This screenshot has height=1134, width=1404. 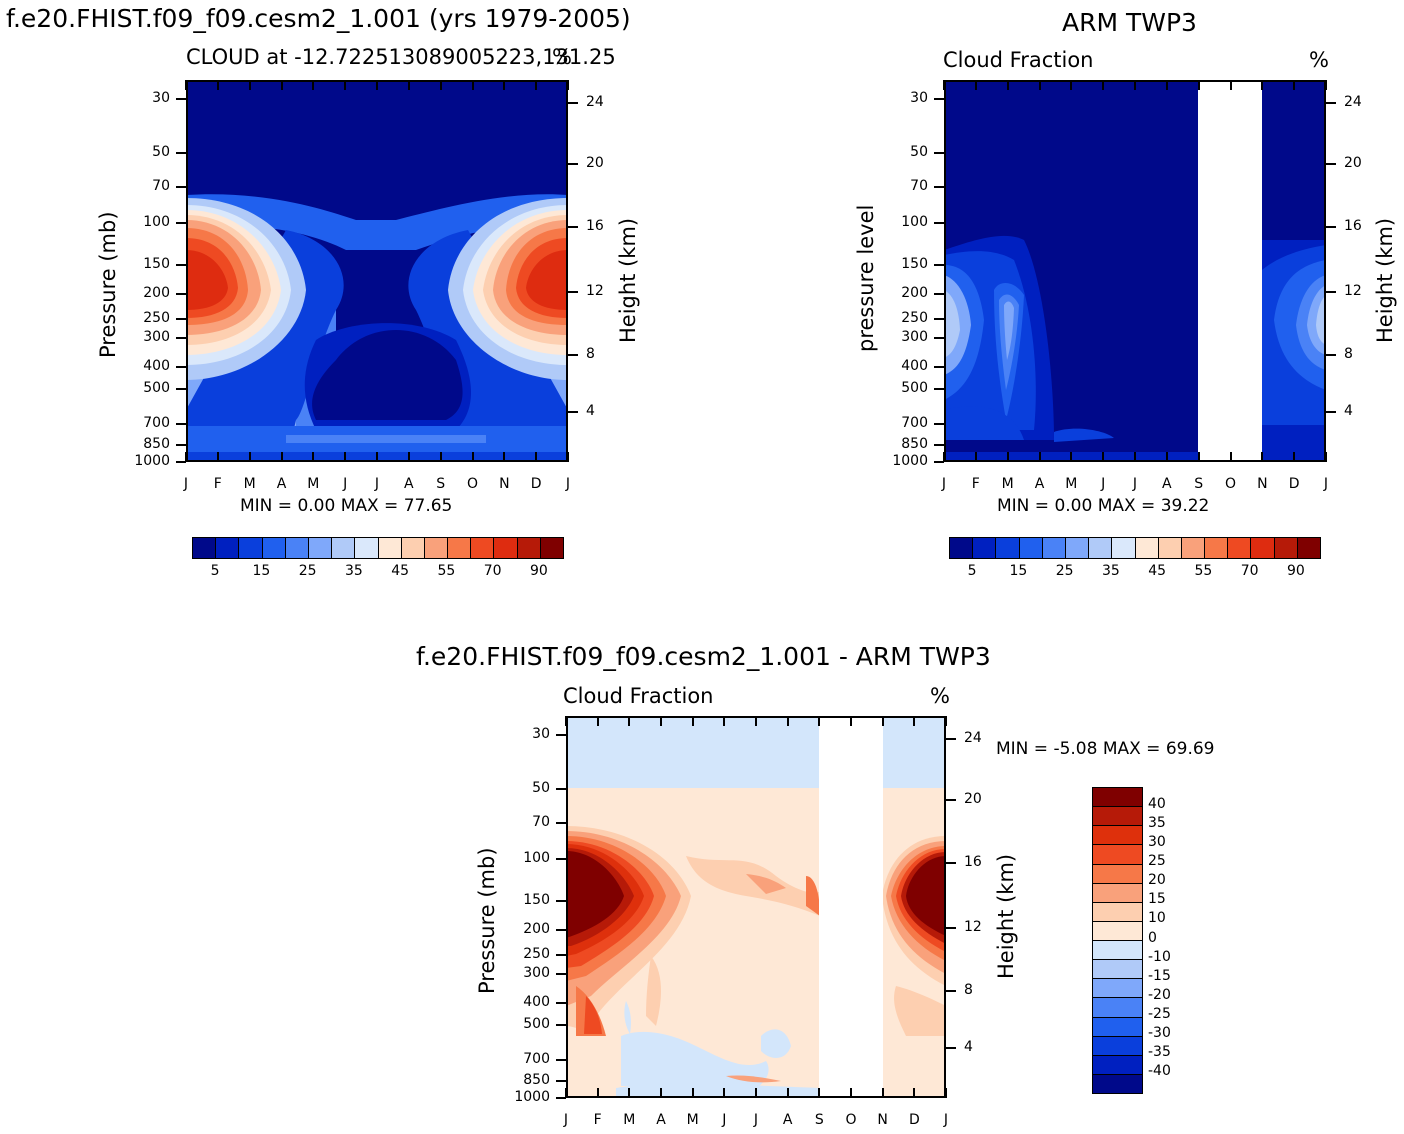 I want to click on panel2-ytick: 250, so click(x=914, y=317).